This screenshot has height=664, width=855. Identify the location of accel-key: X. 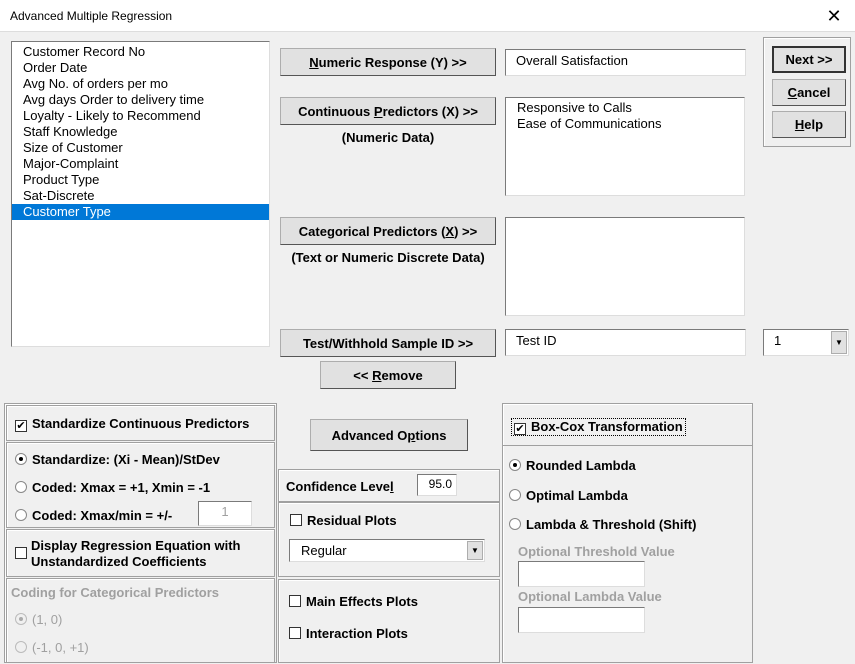
(450, 231).